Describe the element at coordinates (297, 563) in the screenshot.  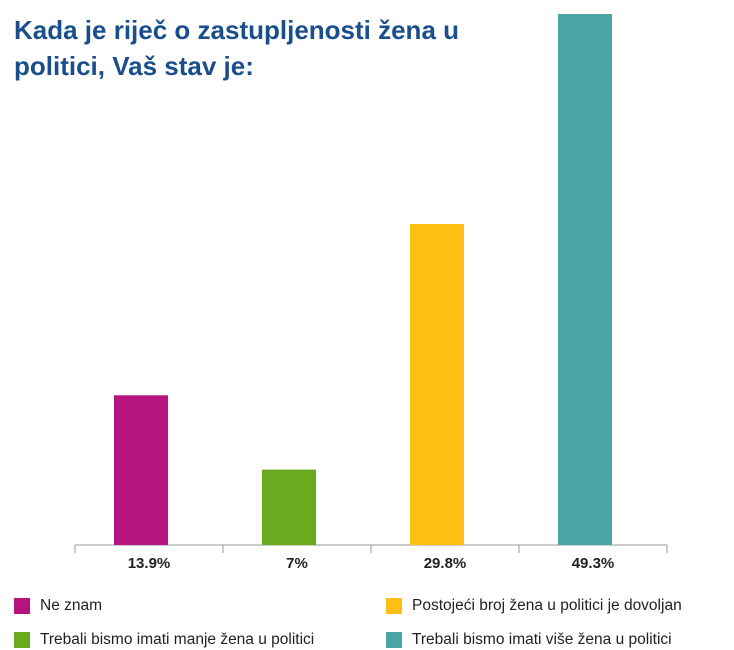
I see `value-label: 7%` at that location.